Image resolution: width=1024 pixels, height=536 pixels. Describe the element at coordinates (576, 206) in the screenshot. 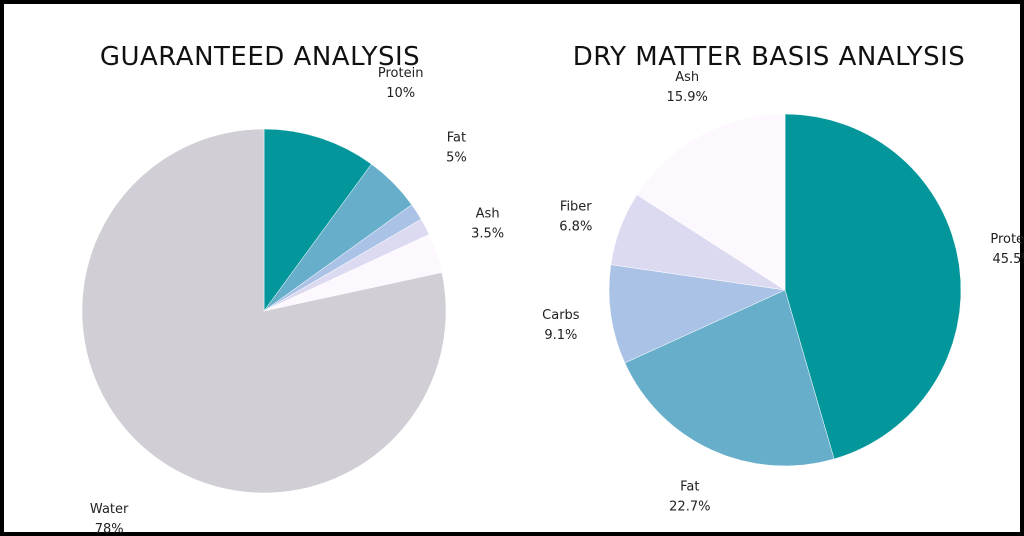

I see `slice-label-1-3: Fiber` at that location.